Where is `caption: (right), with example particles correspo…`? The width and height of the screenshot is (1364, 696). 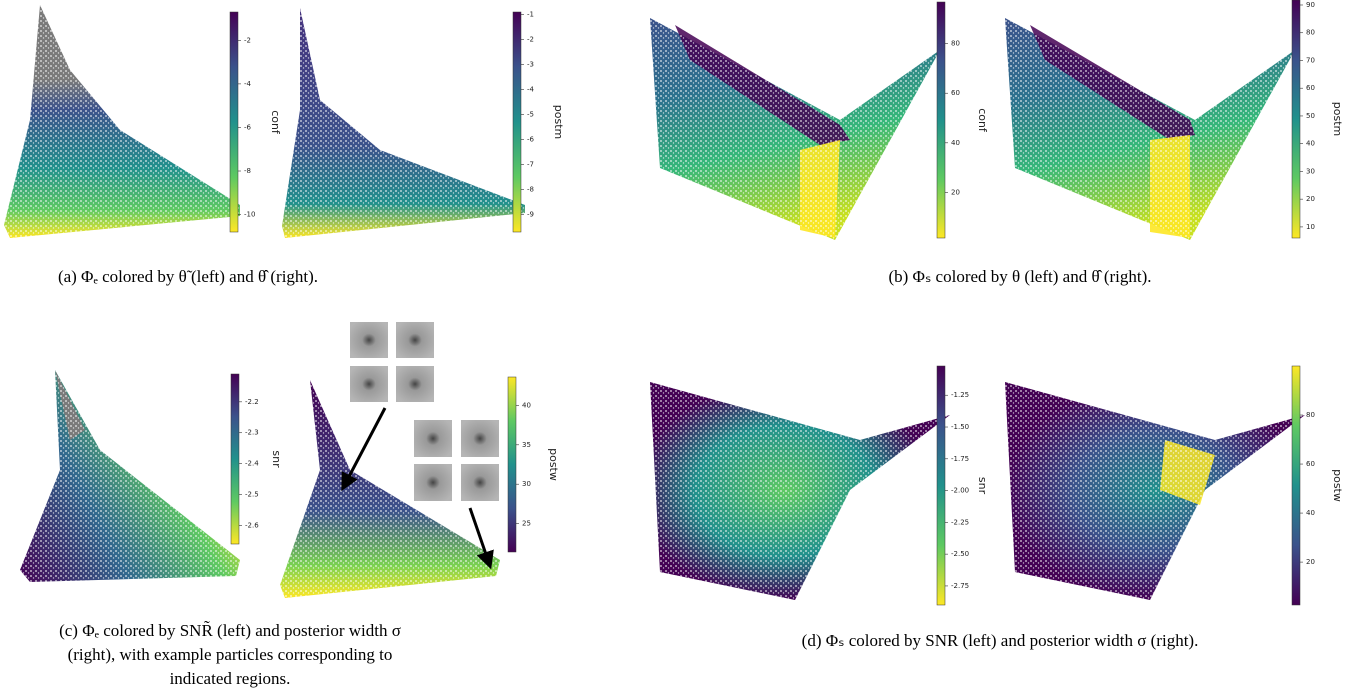
caption: (right), with example particles correspo… is located at coordinates (230, 654).